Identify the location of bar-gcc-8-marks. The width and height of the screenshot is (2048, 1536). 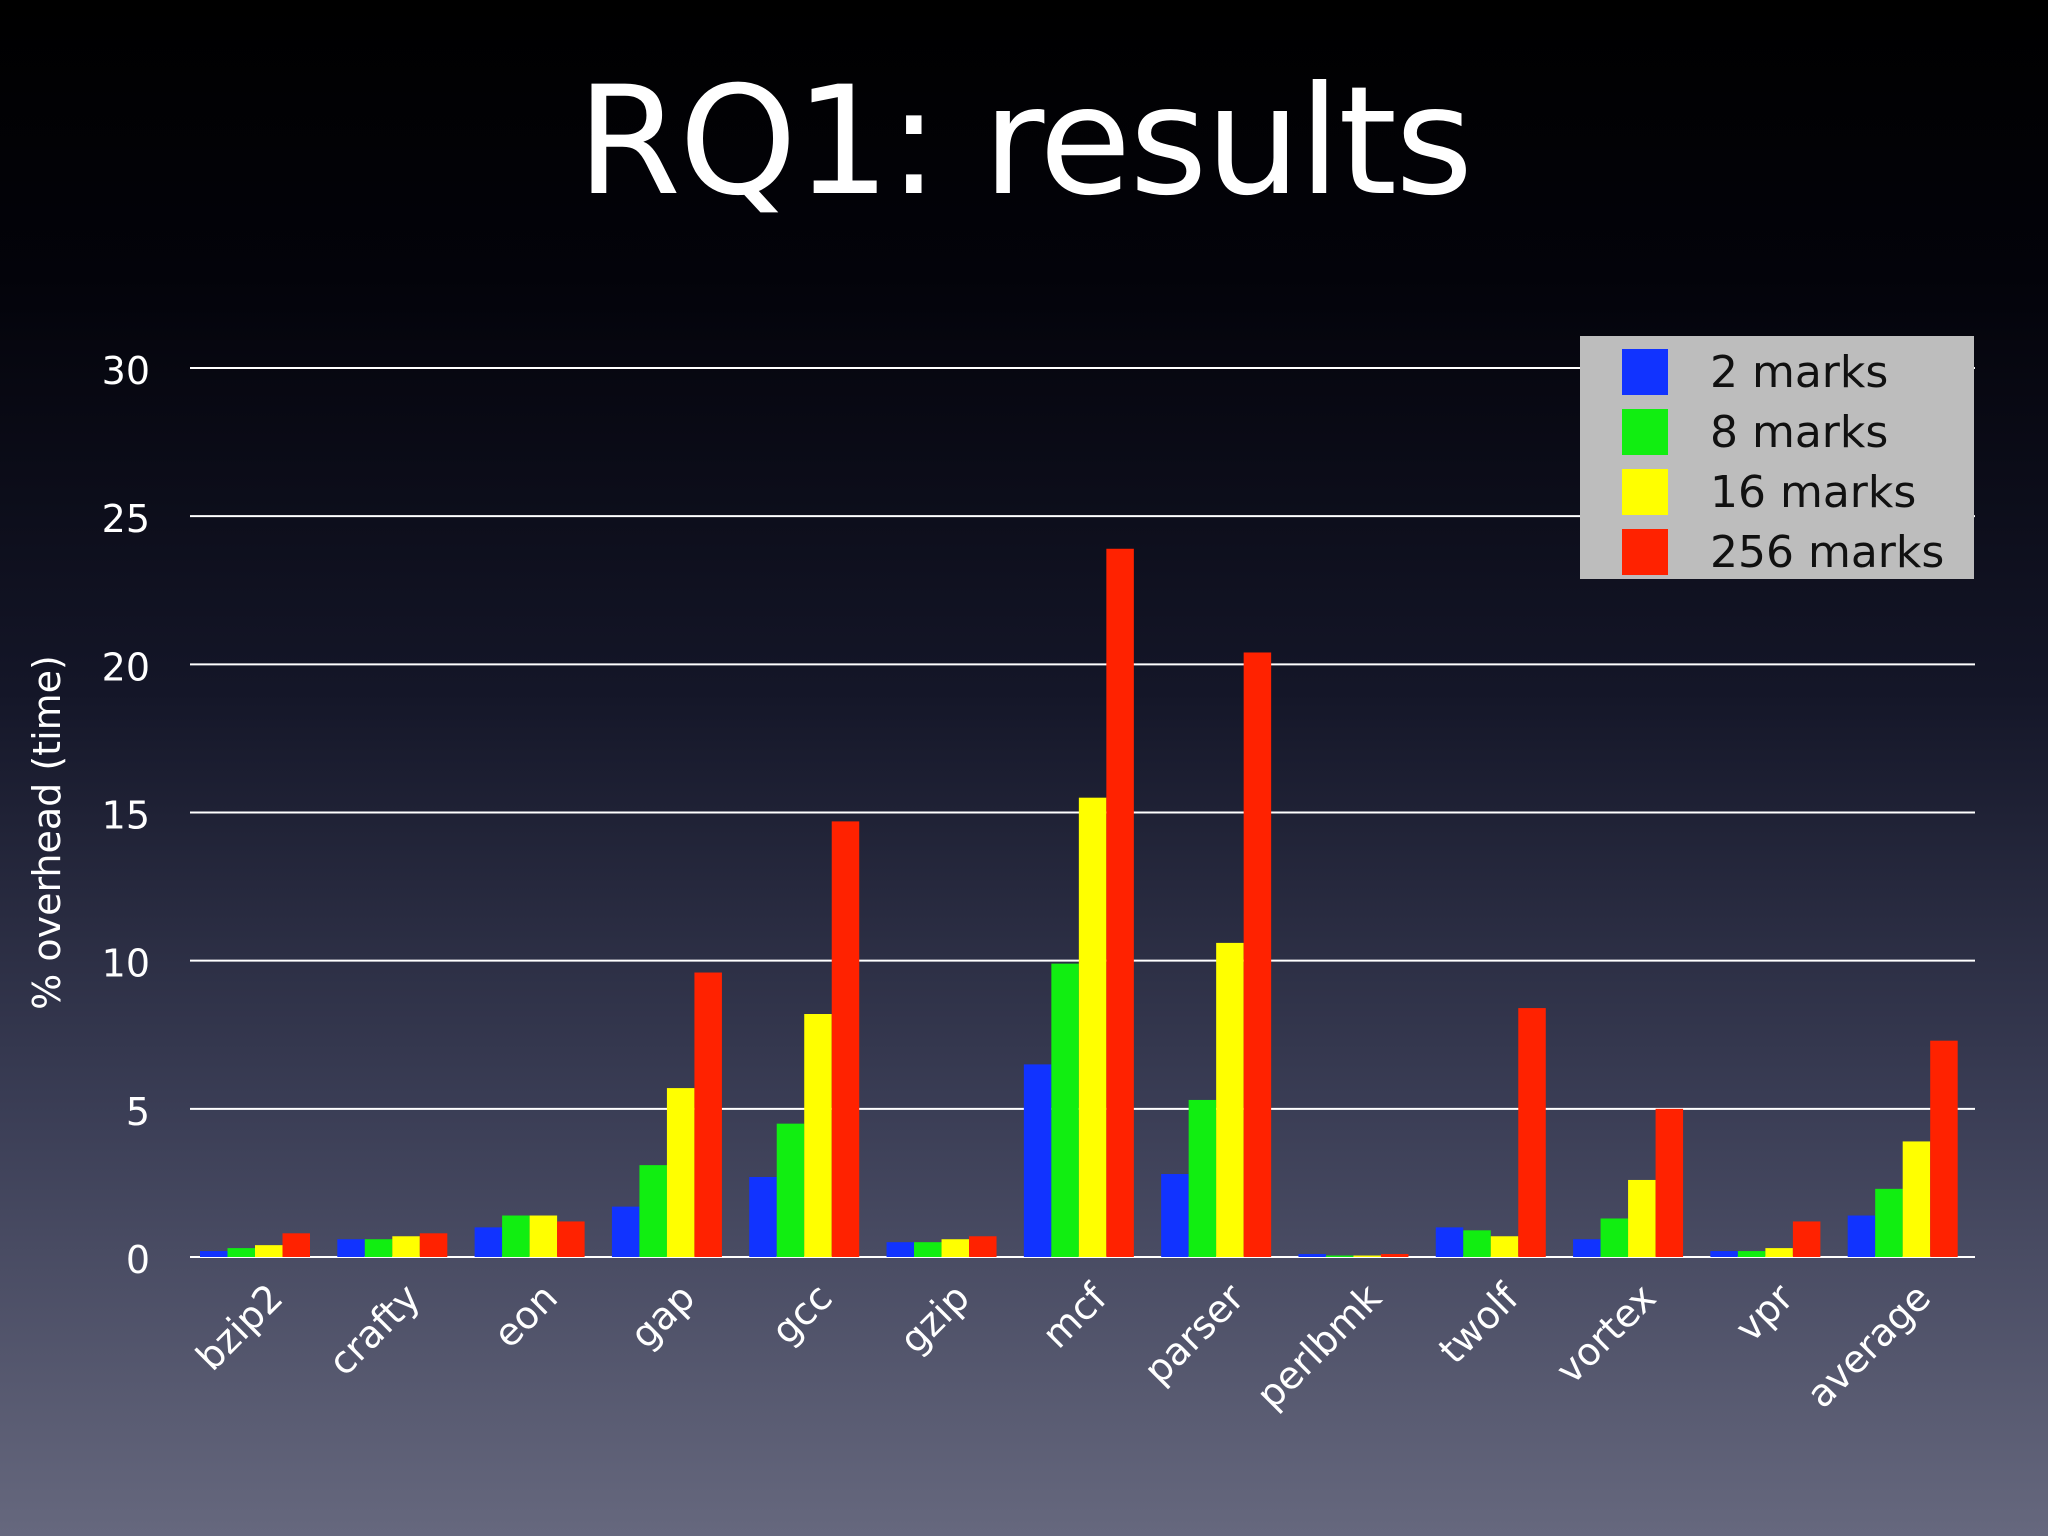
(790, 1190).